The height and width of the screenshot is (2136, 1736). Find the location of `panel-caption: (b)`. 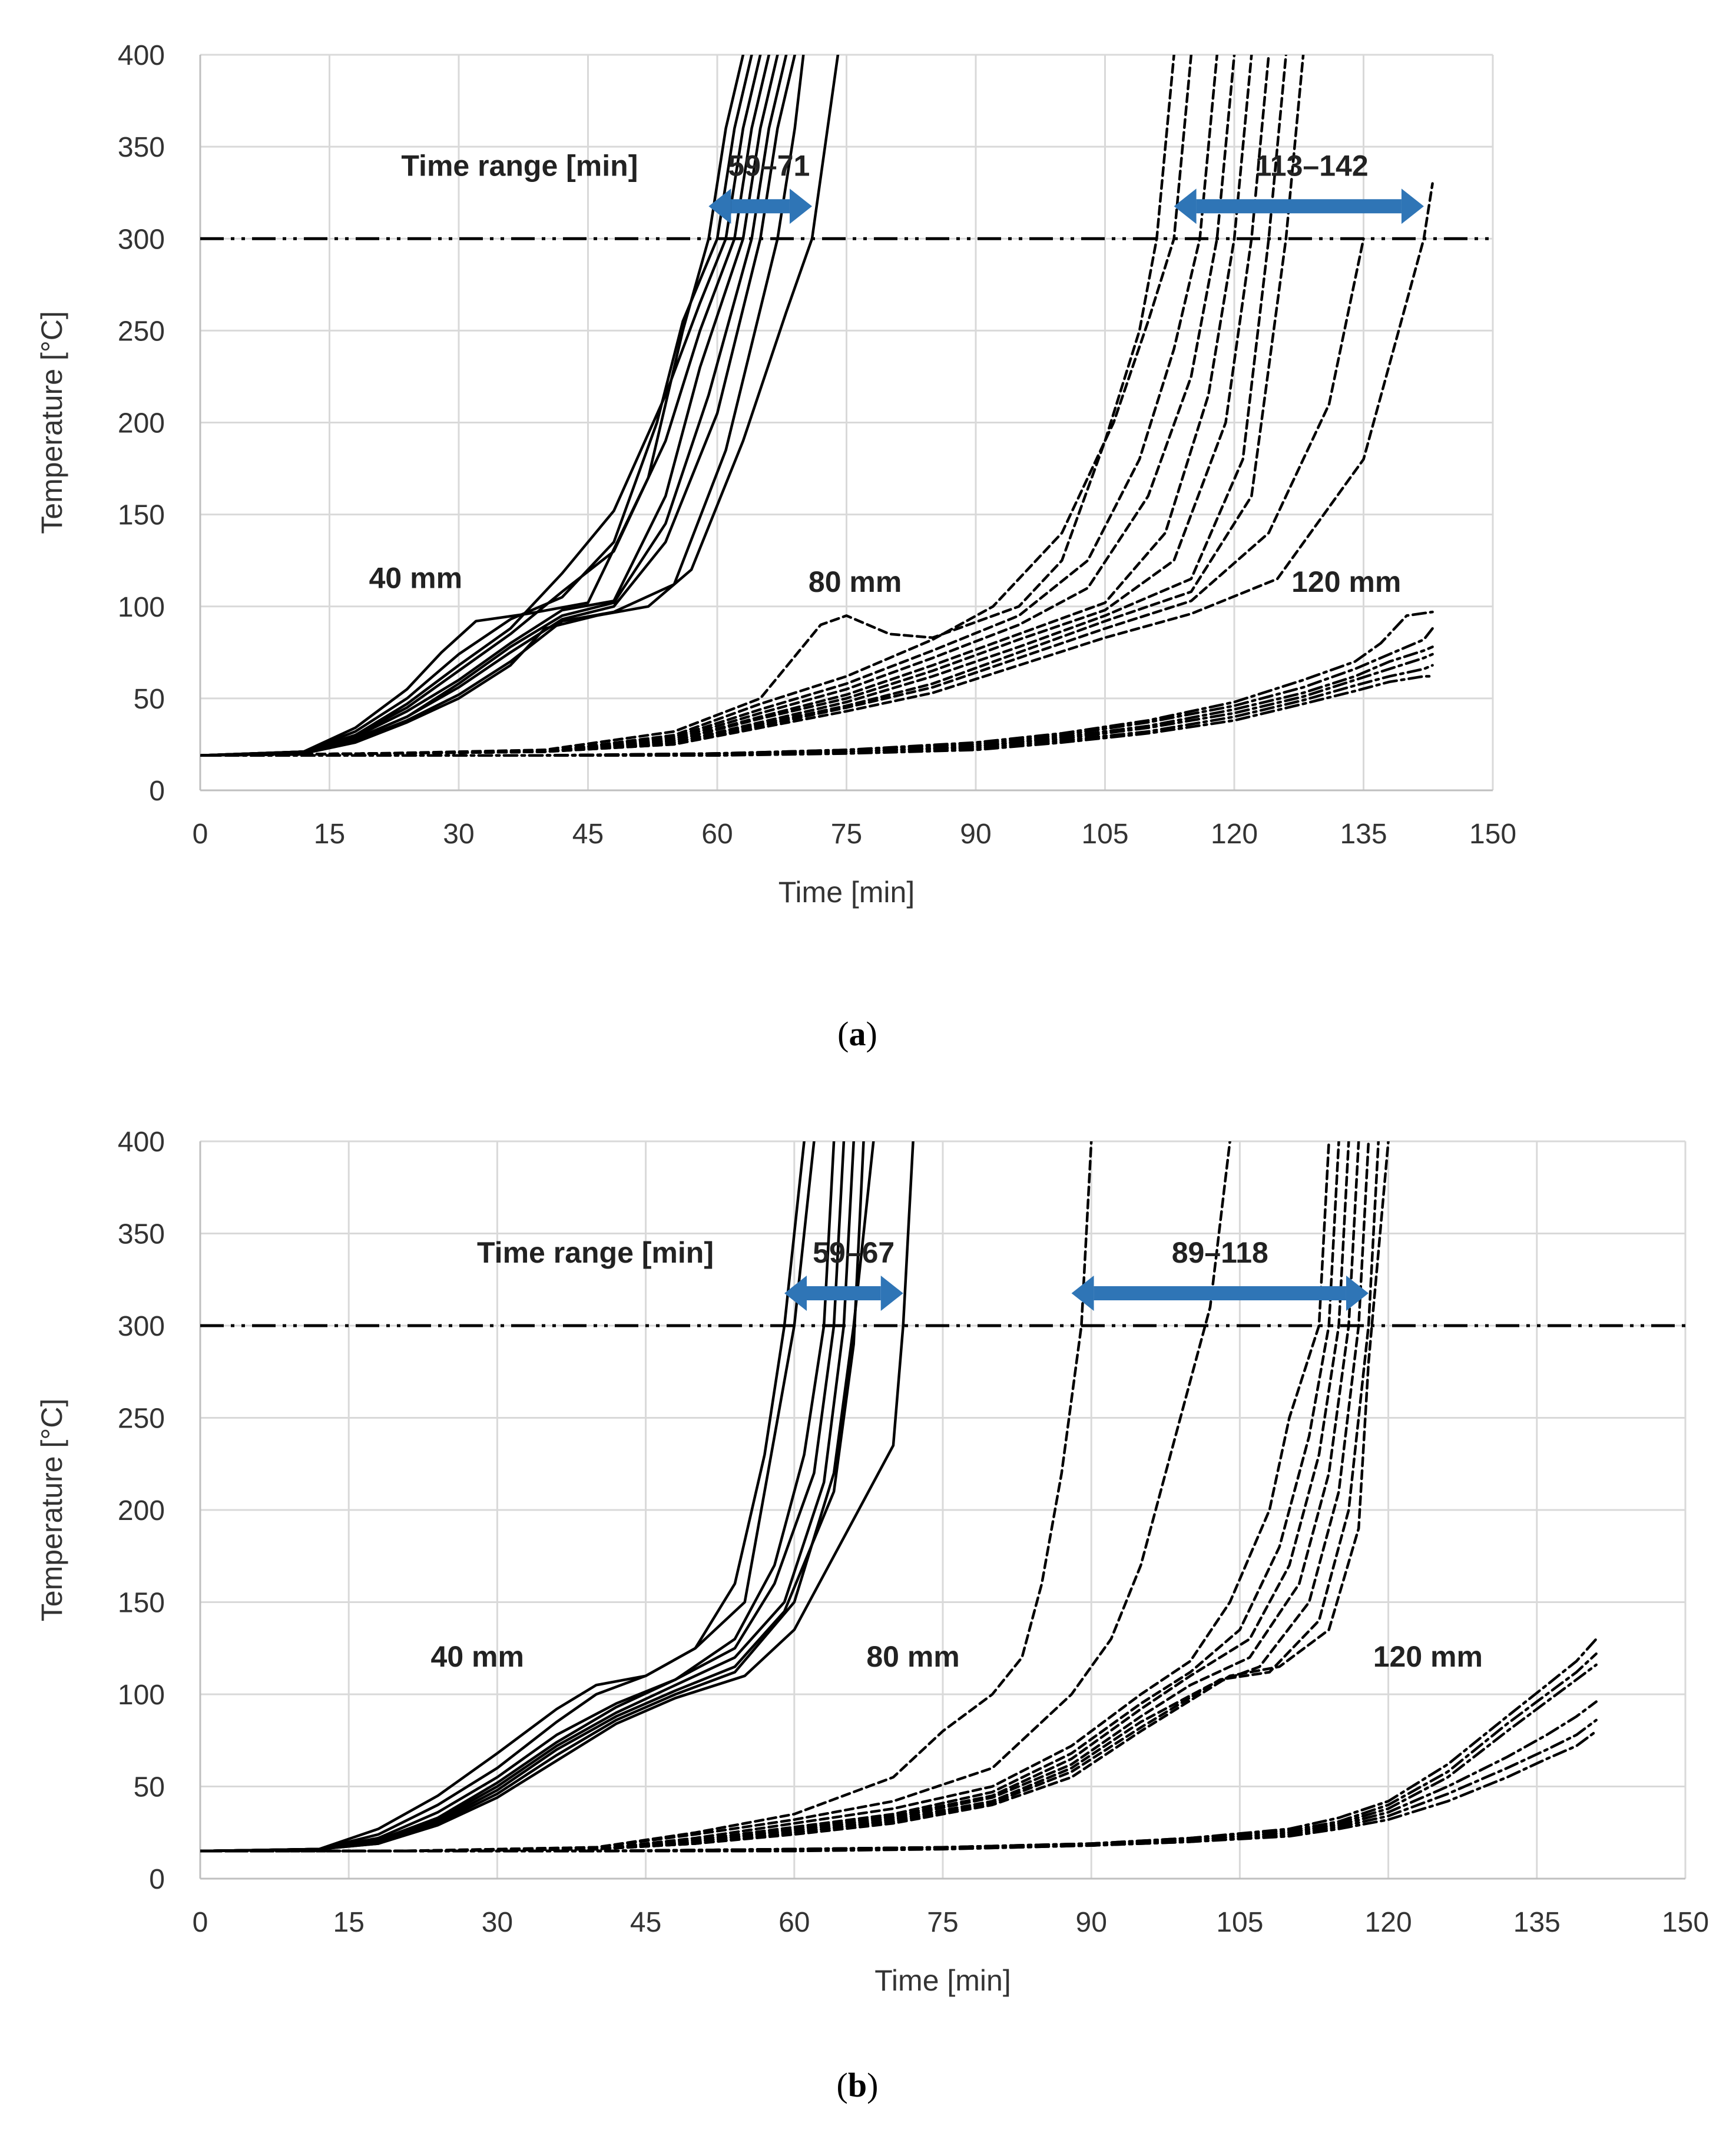

panel-caption: (b) is located at coordinates (858, 2085).